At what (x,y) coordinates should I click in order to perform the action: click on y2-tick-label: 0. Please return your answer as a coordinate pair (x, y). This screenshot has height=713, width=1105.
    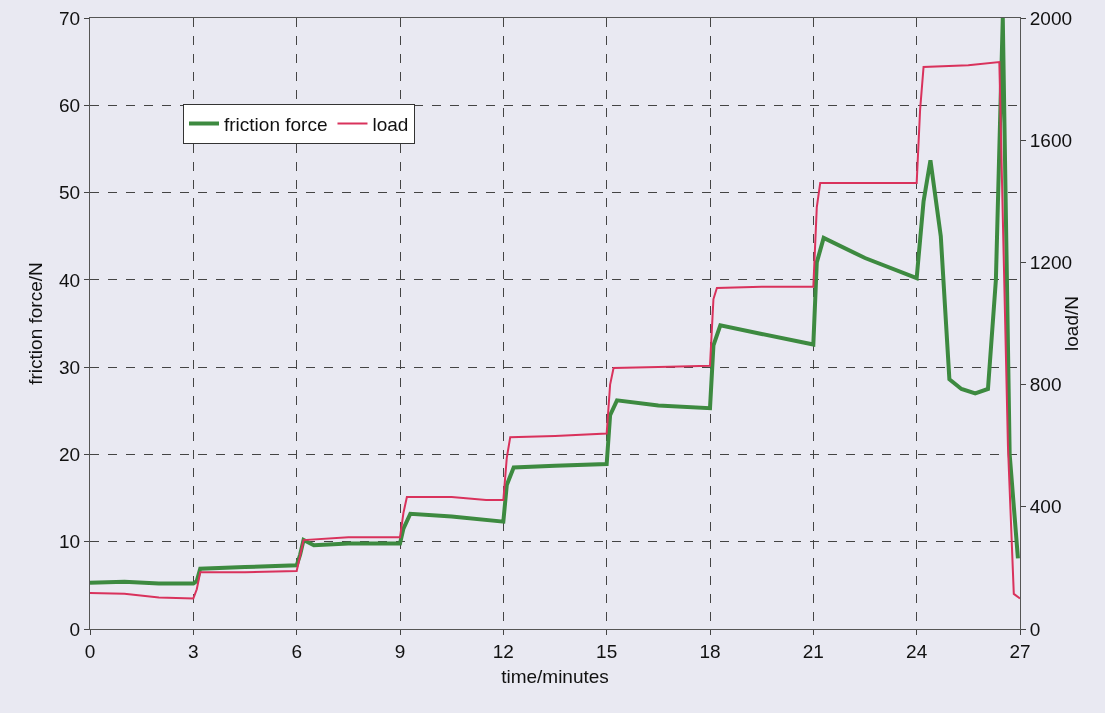
    Looking at the image, I should click on (1035, 629).